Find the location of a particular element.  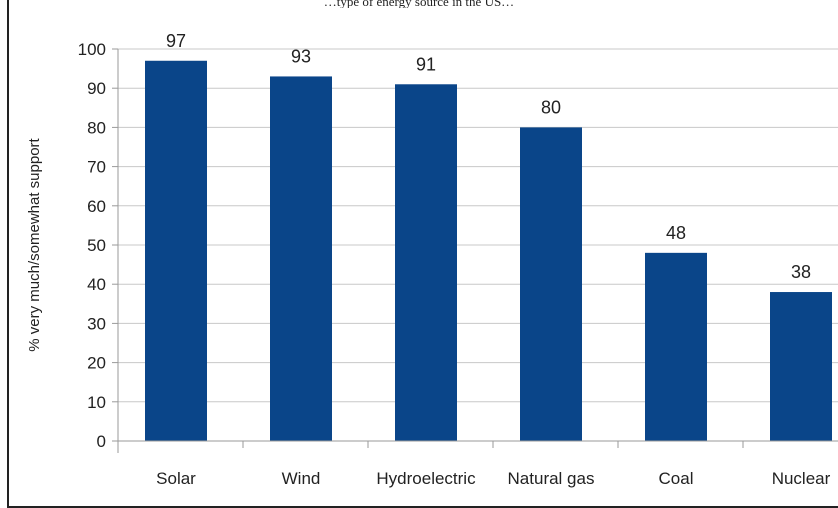

x-tick-label: Wind is located at coordinates (301, 478).